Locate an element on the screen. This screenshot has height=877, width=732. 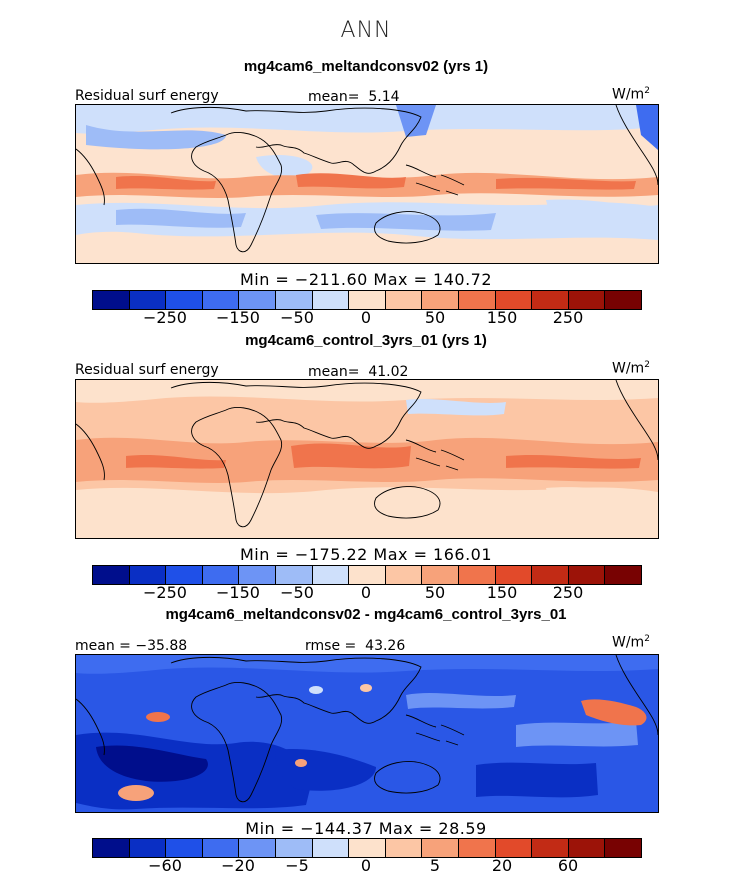
panel-1-coastlines is located at coordinates (367, 179).